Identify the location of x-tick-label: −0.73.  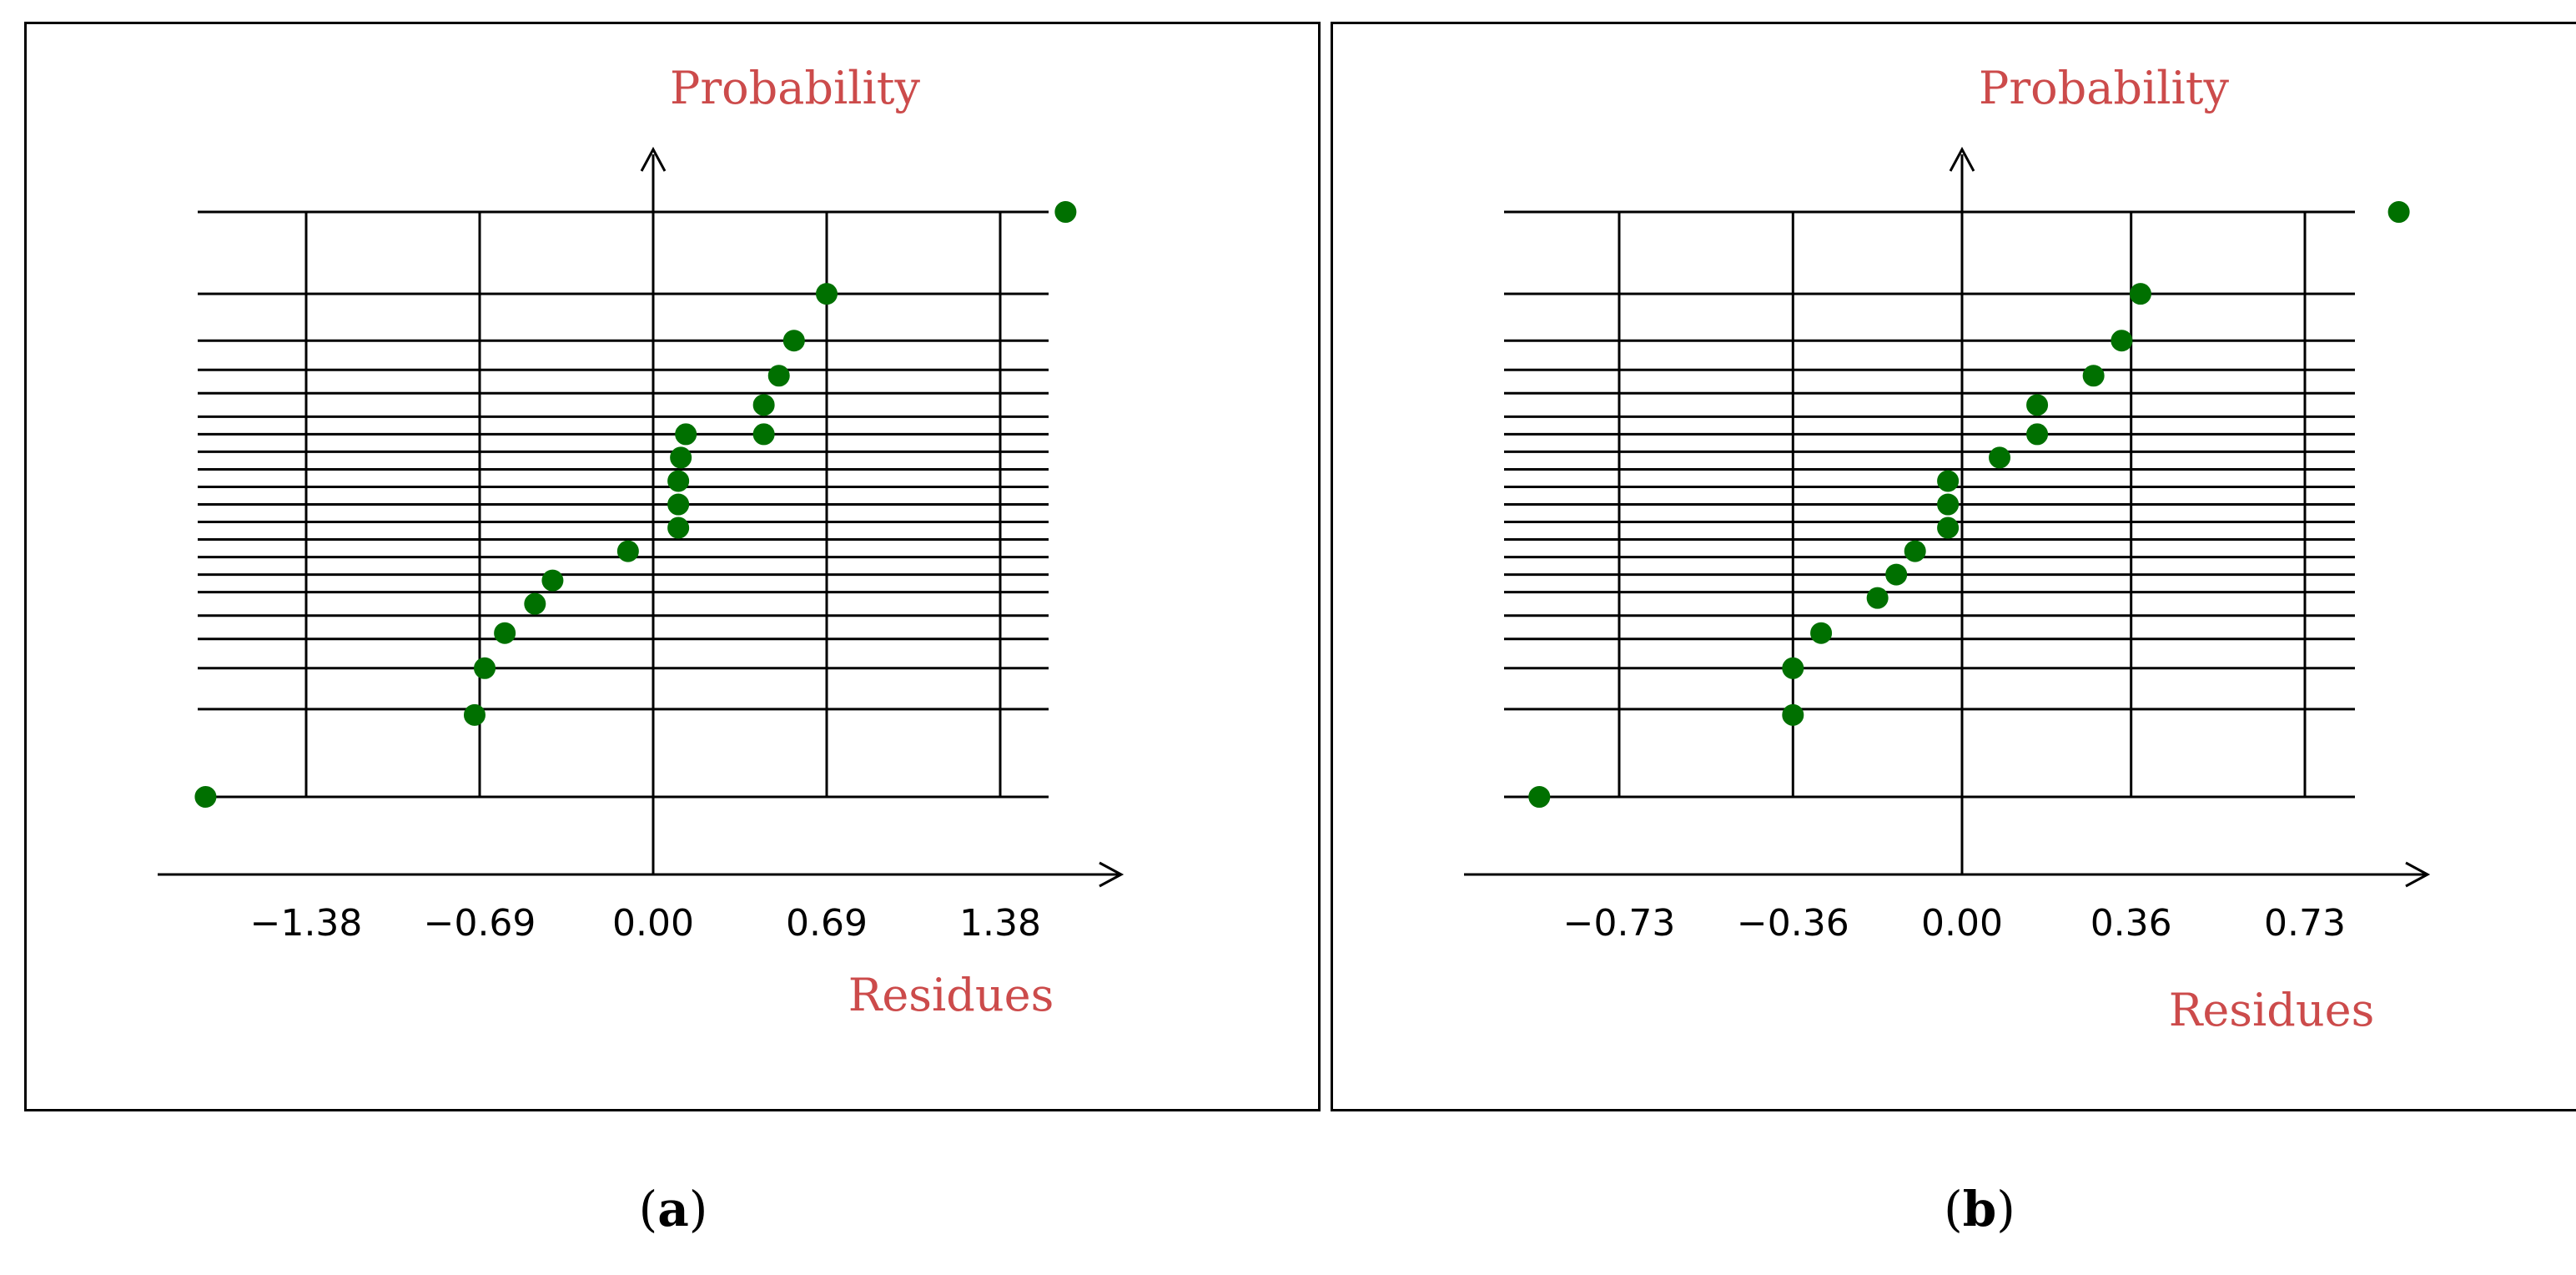
(1619, 923).